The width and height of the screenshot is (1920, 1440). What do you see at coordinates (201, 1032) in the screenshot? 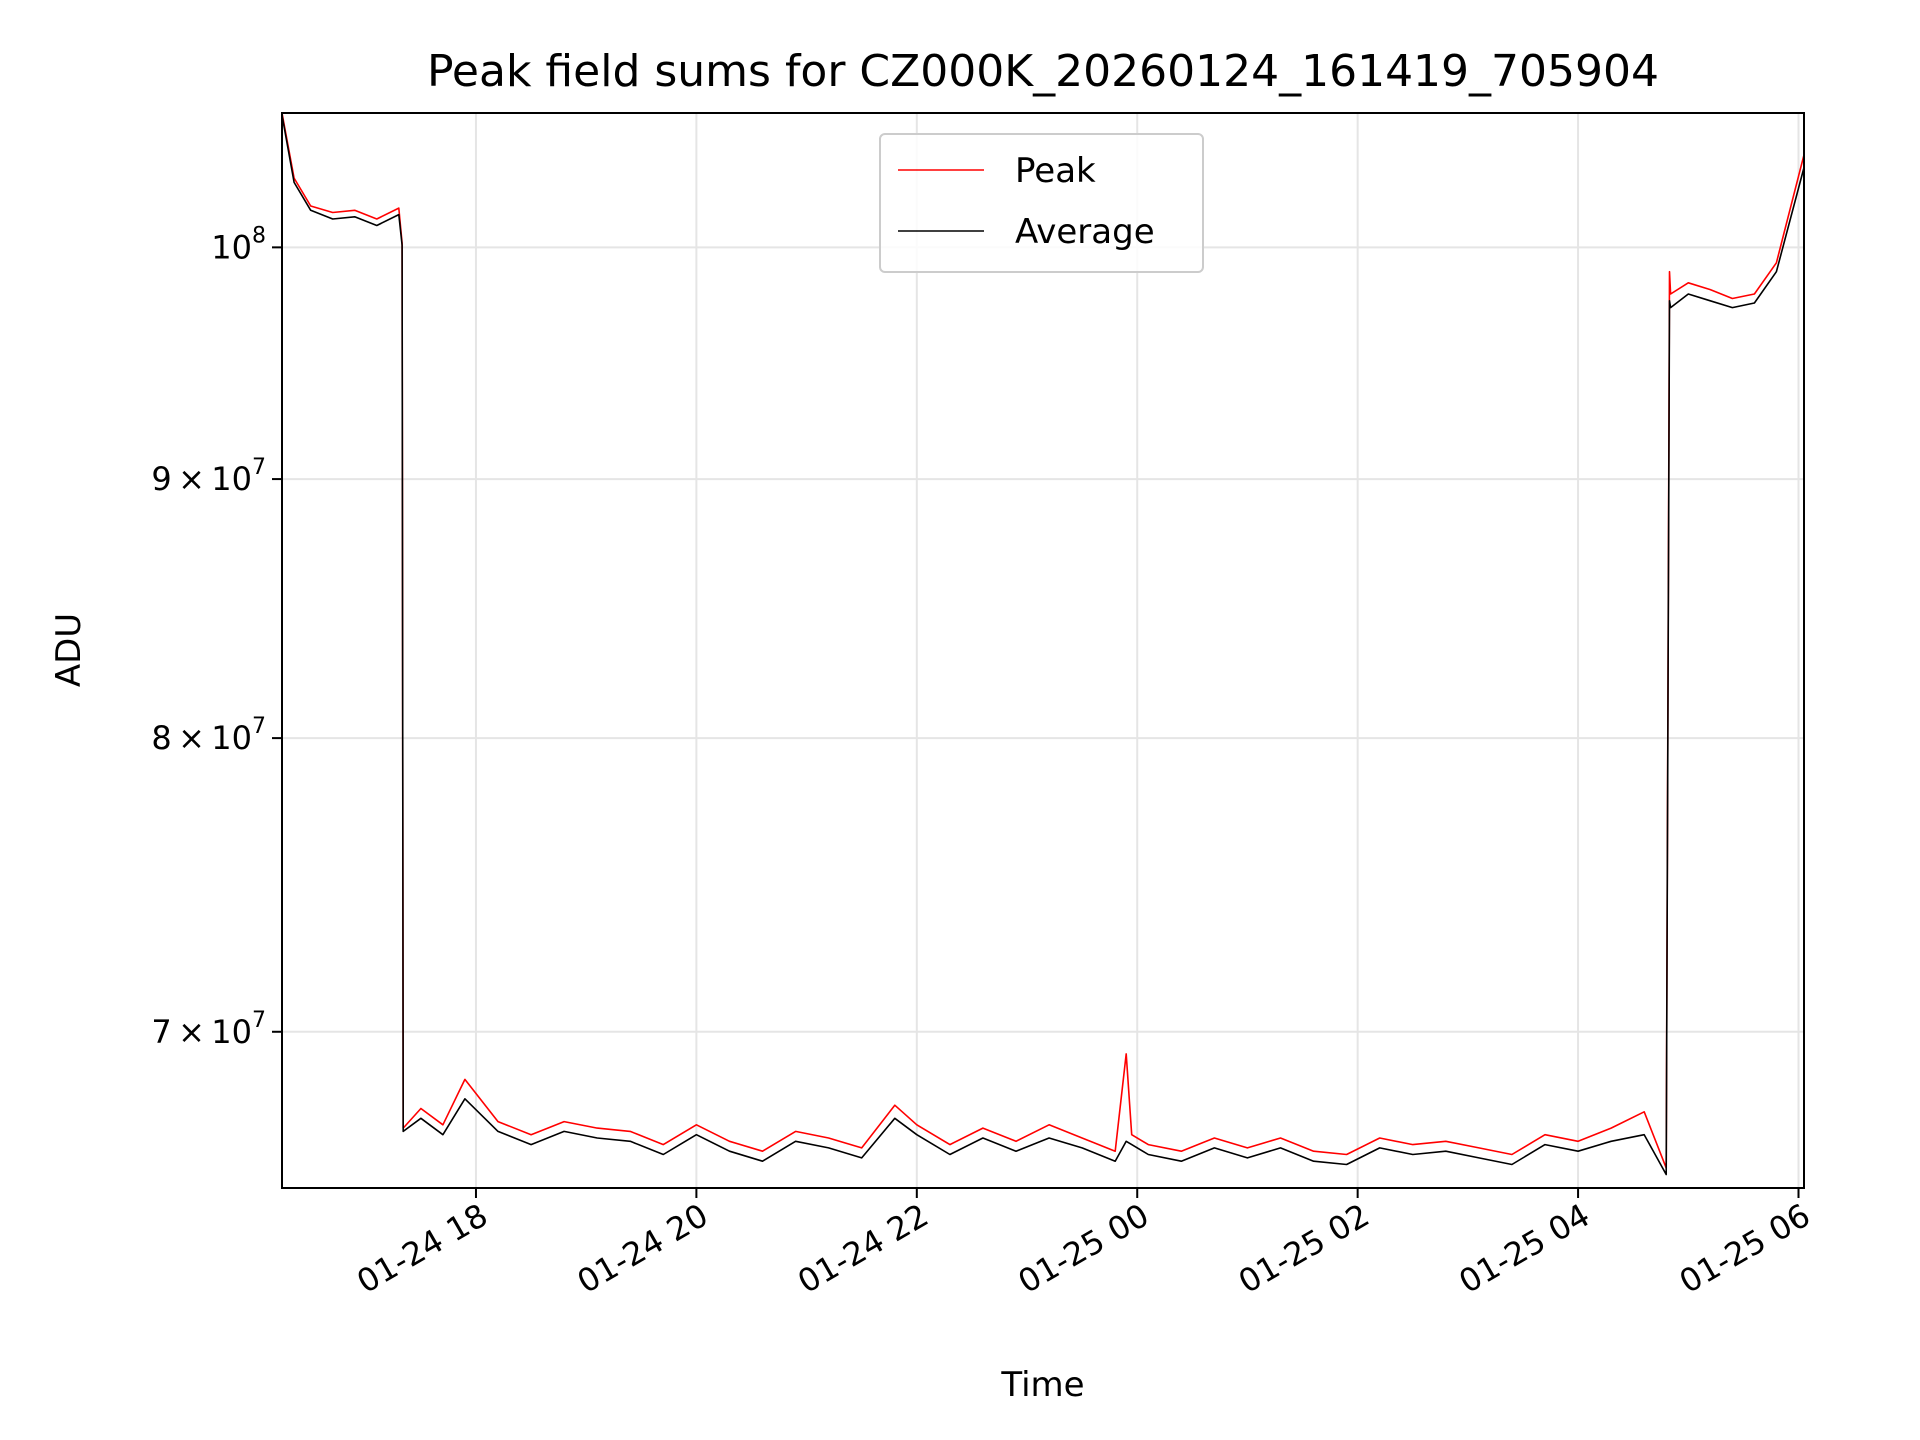
I see `y-tick-label-base: 7 × 10` at bounding box center [201, 1032].